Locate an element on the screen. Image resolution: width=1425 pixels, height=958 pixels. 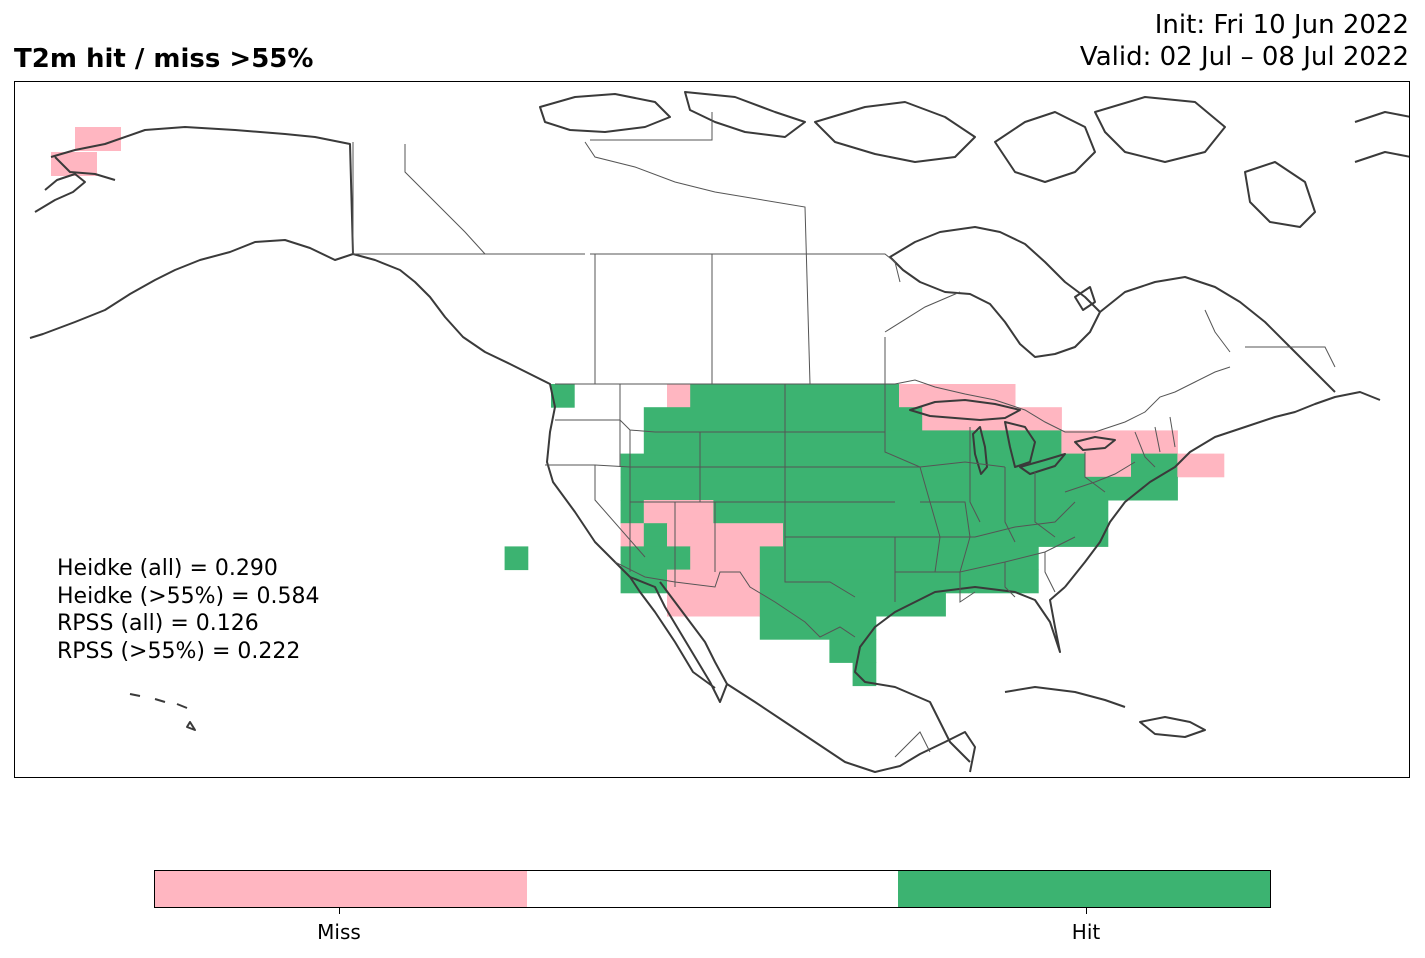
heidke-above-55: Heidke (>55%) = 0.584 is located at coordinates (188, 596).